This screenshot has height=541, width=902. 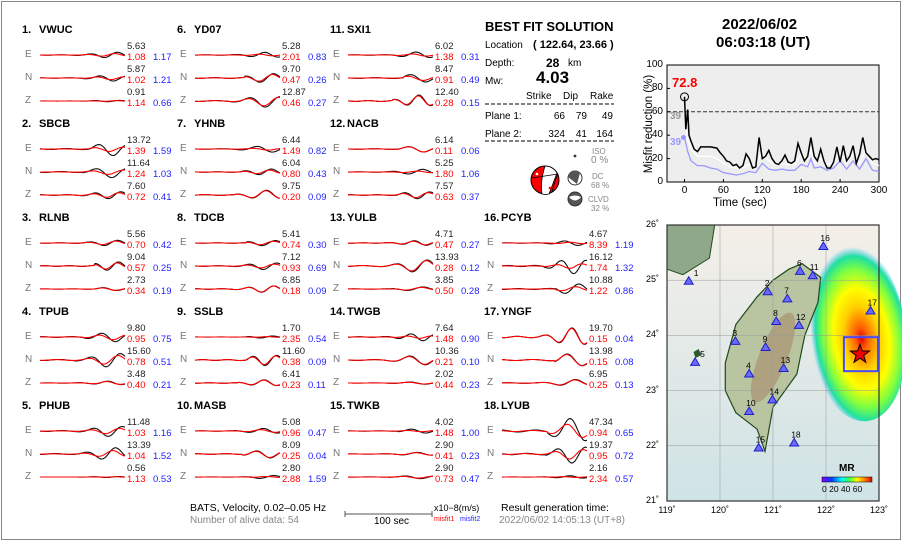 I want to click on latitude-label: 26˚, so click(x=653, y=224).